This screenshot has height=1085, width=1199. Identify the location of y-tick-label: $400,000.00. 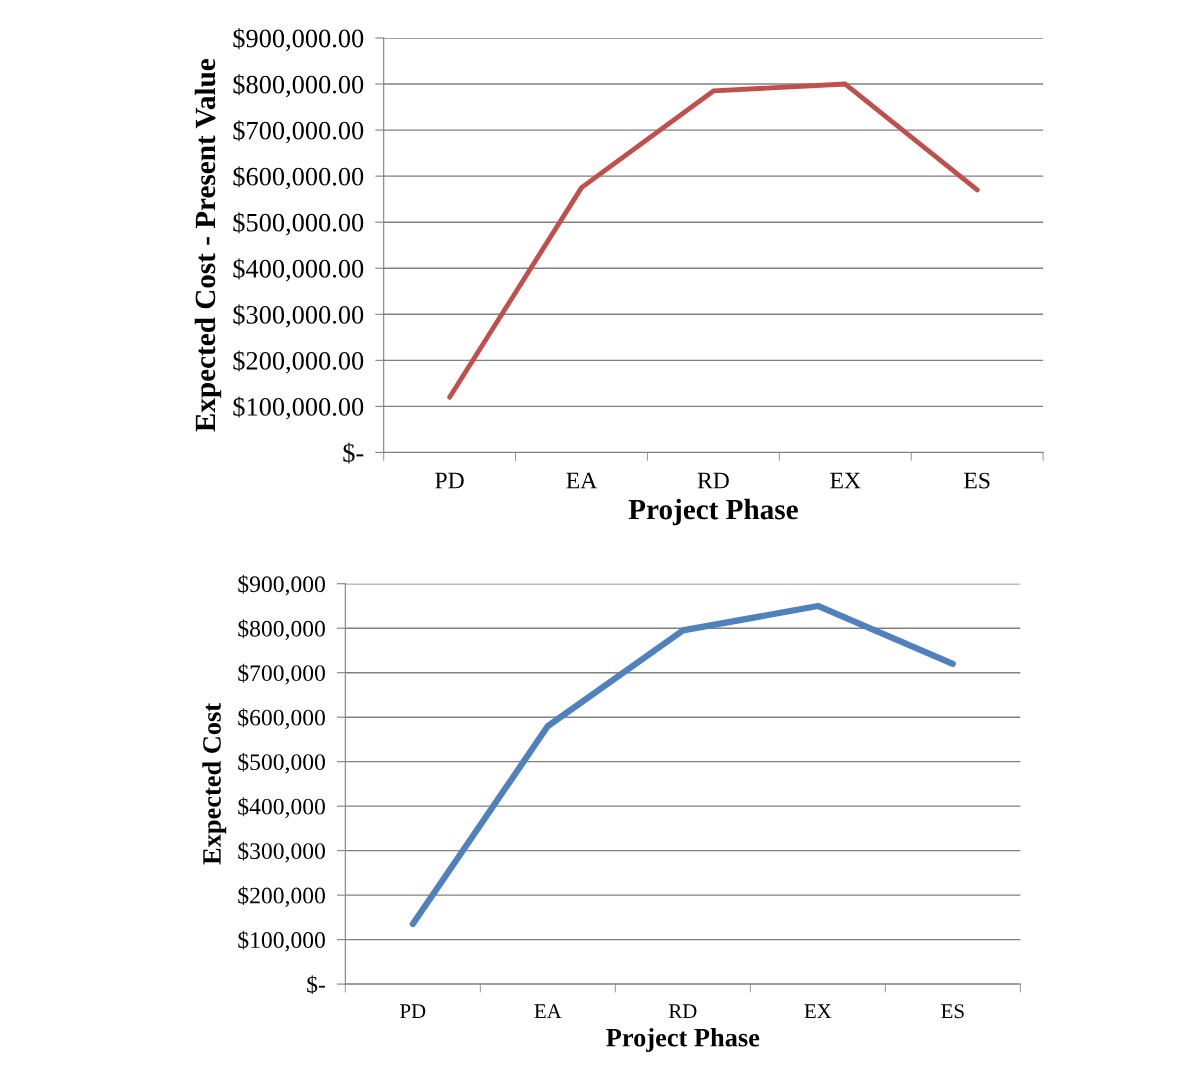
(298, 270).